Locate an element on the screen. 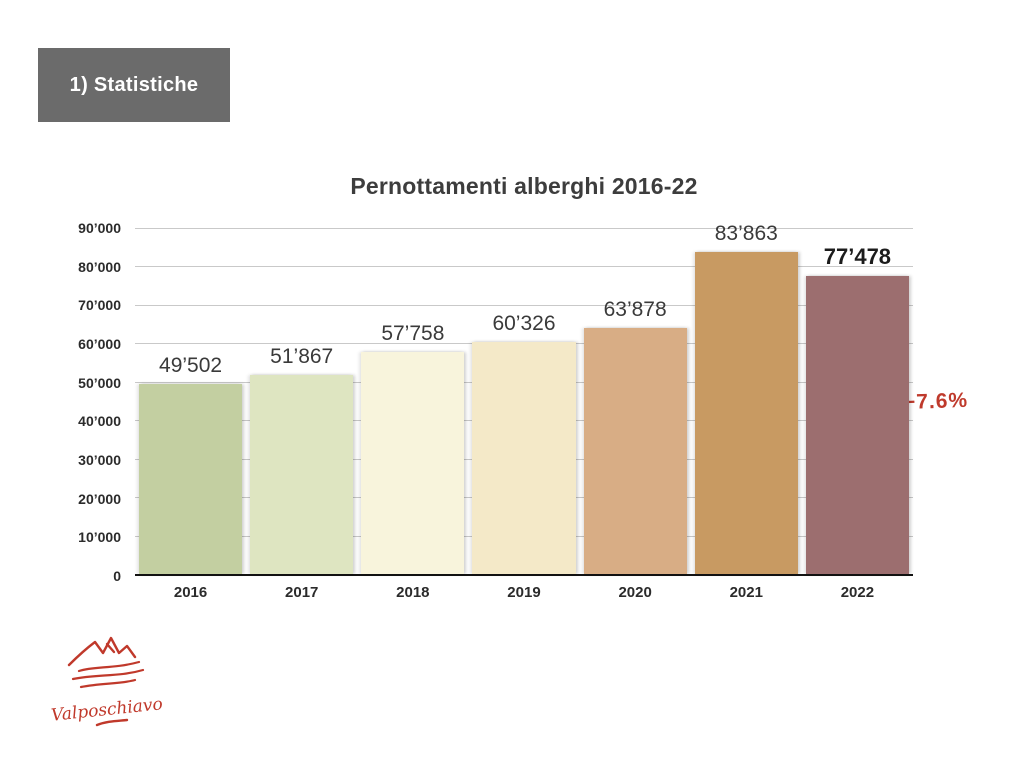  x-axis-label-2018: 2018 is located at coordinates (413, 592).